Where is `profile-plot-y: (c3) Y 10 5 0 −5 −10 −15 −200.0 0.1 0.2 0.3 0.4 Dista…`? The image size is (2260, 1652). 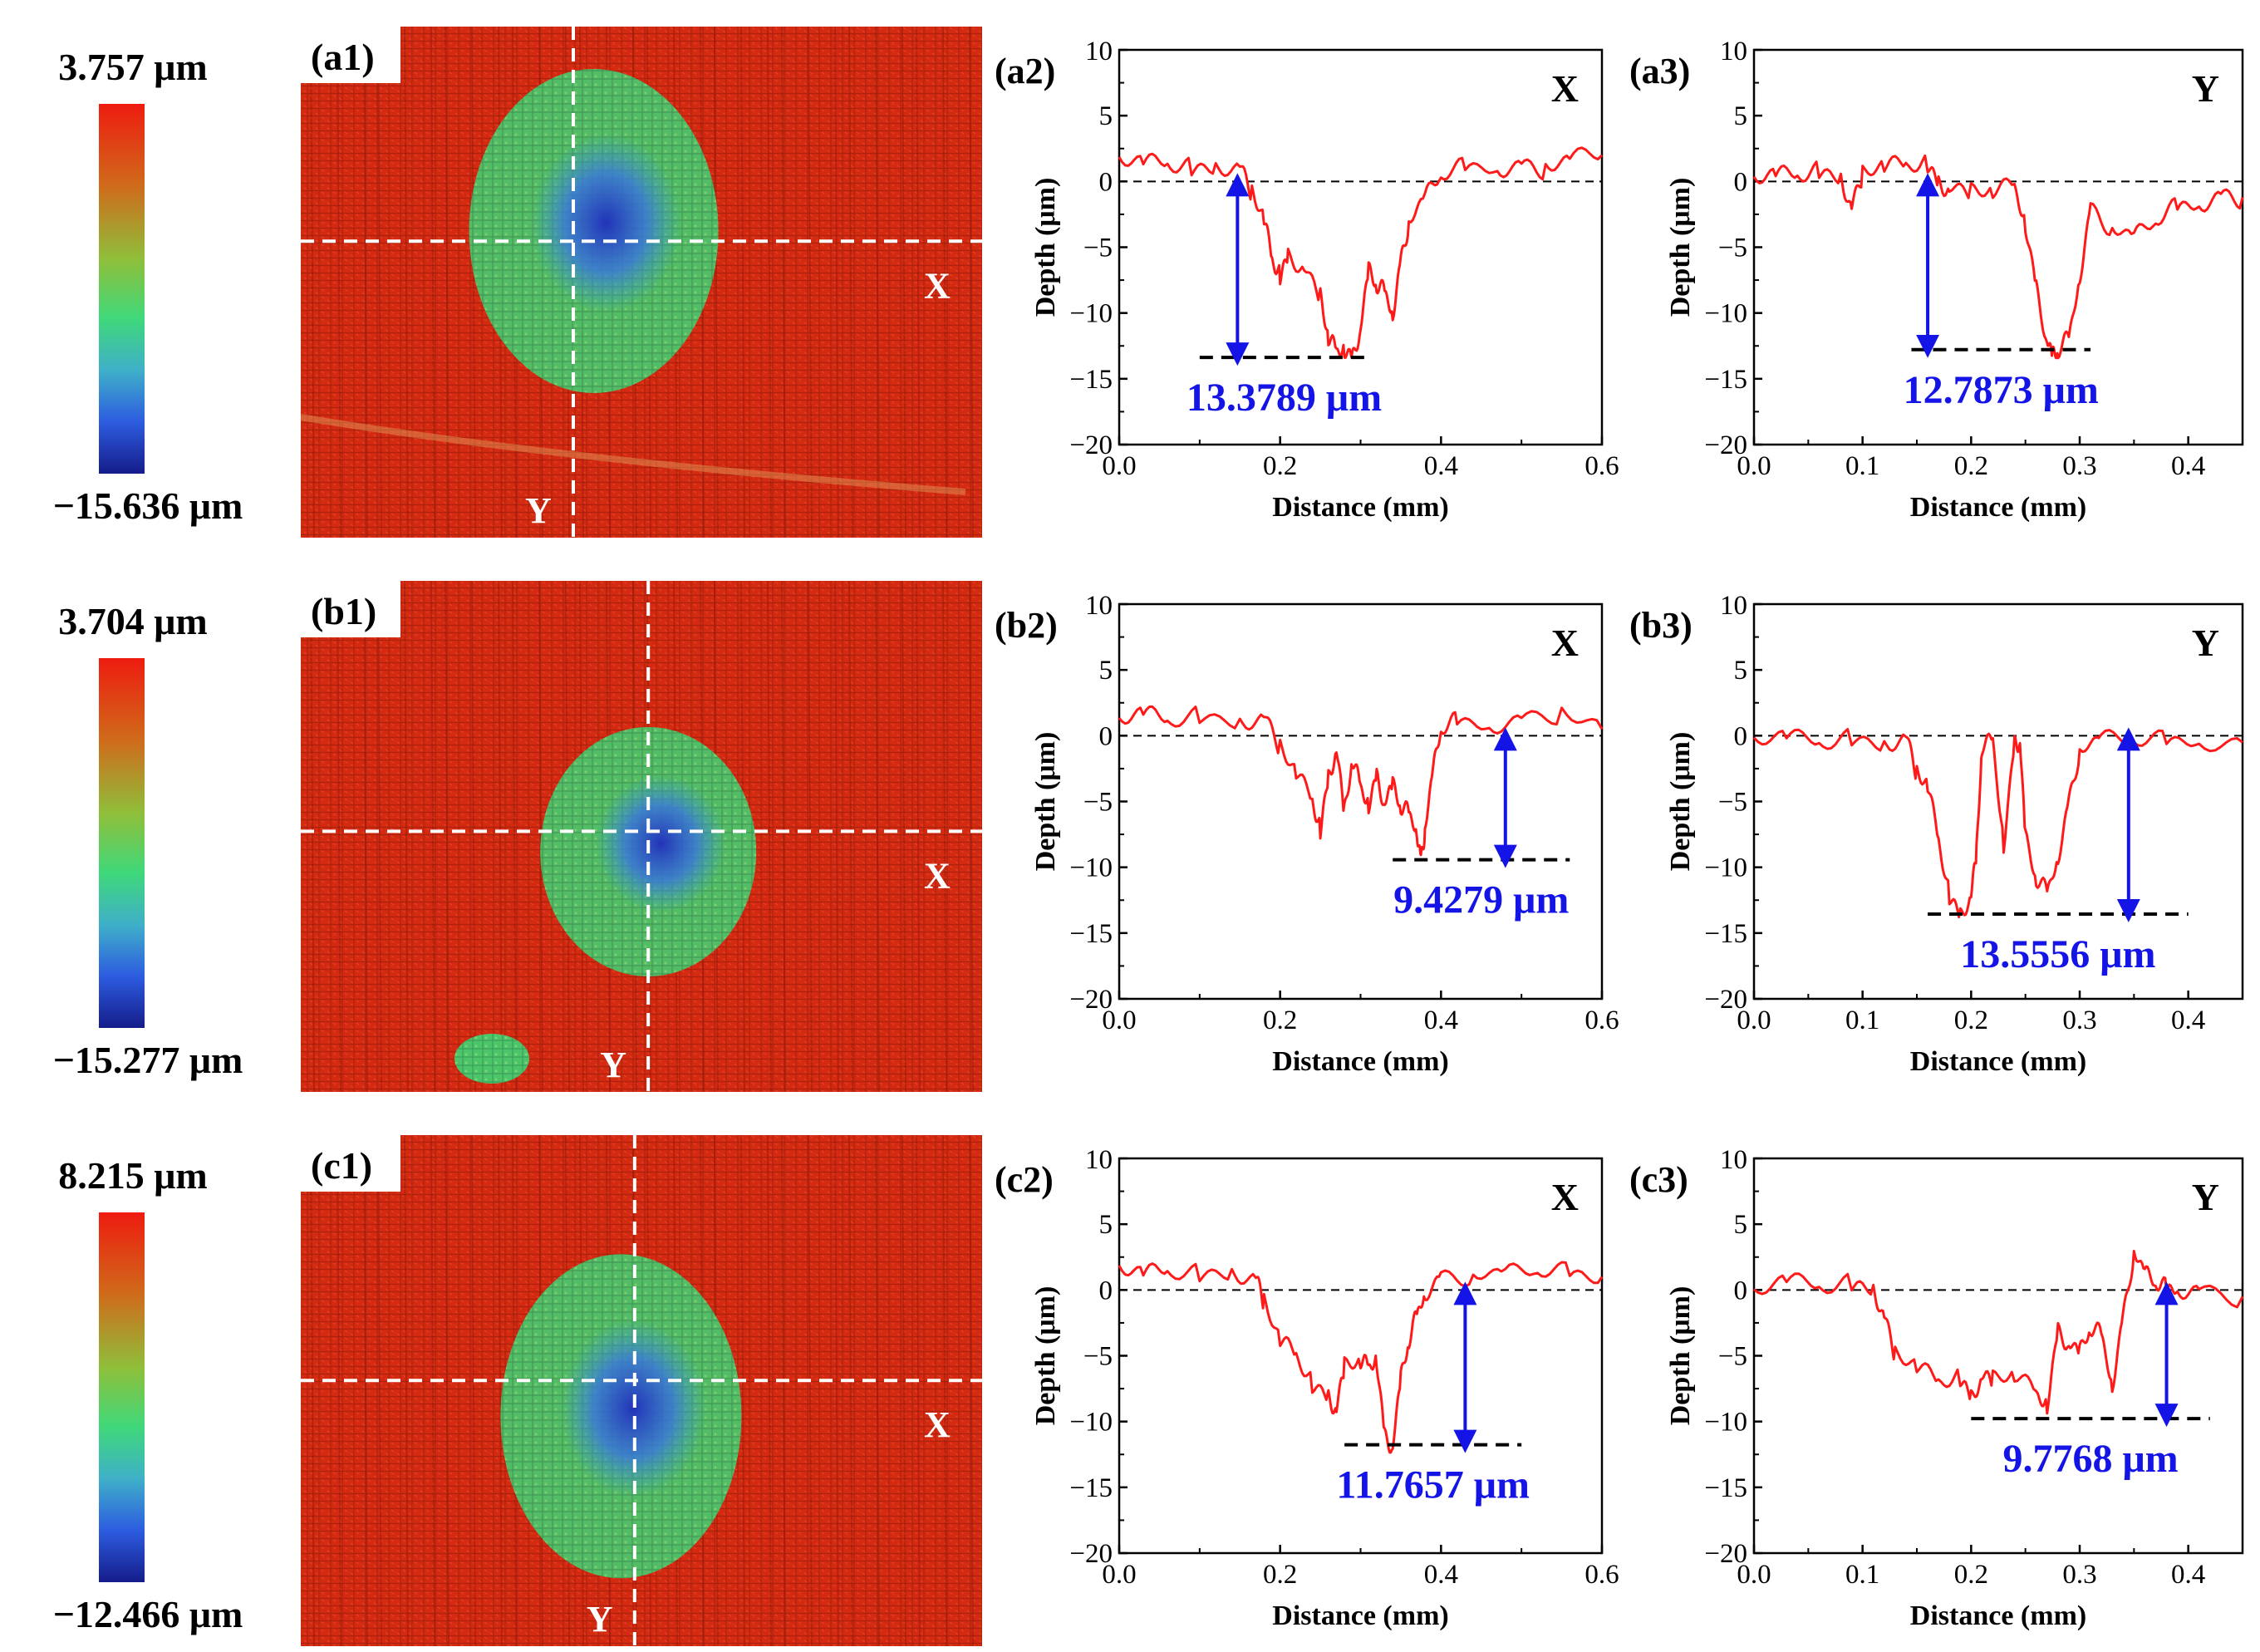
profile-plot-y: (c3) Y 10 5 0 −5 −10 −15 −200.0 0.1 0.2 0.3 0.4 Dista… is located at coordinates (1937, 1388).